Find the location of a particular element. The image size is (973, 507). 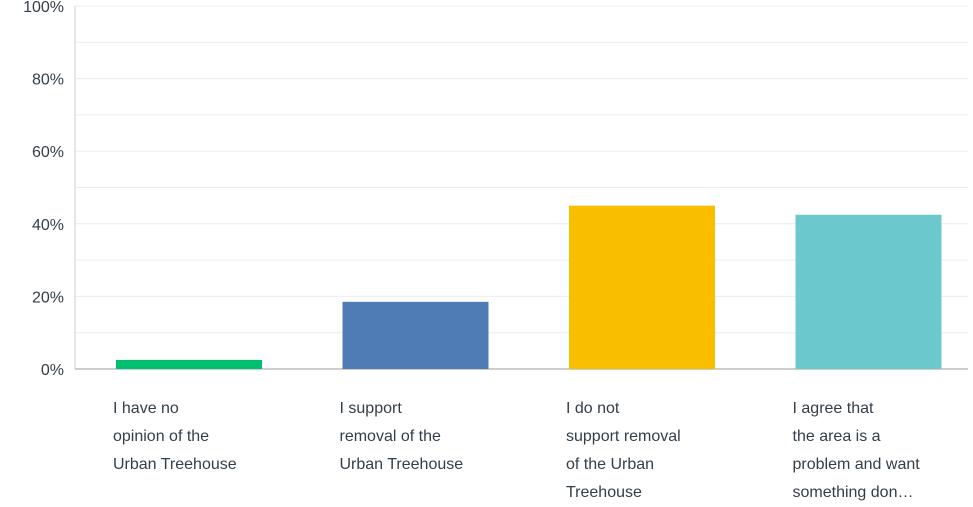

y-tick-label: 80% is located at coordinates (48, 80).